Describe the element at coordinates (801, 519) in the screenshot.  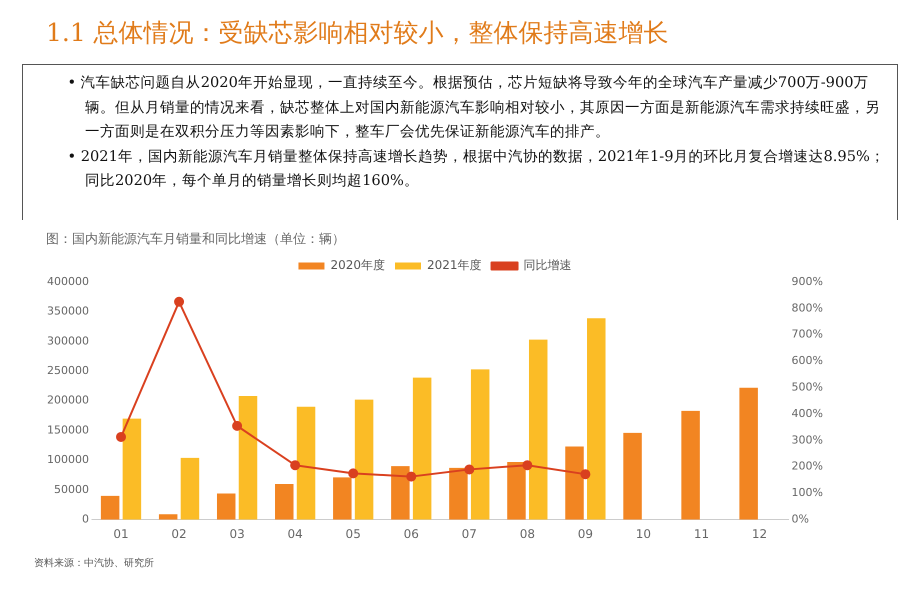
I see `y2-tick-label: 0%` at that location.